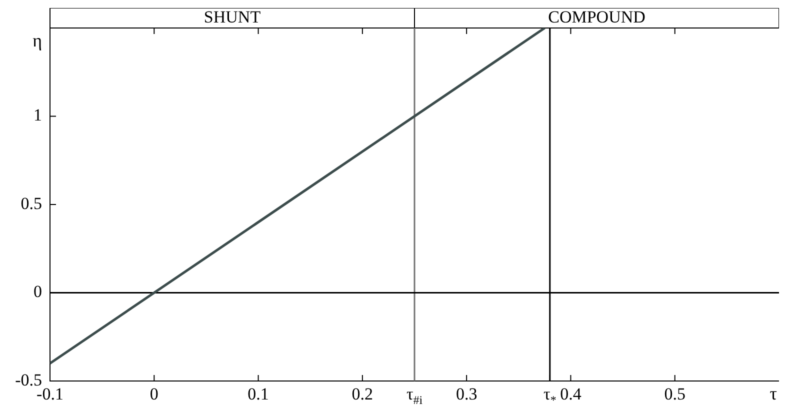 The height and width of the screenshot is (419, 787). Describe the element at coordinates (154, 394) in the screenshot. I see `x-tick-label: 0` at that location.